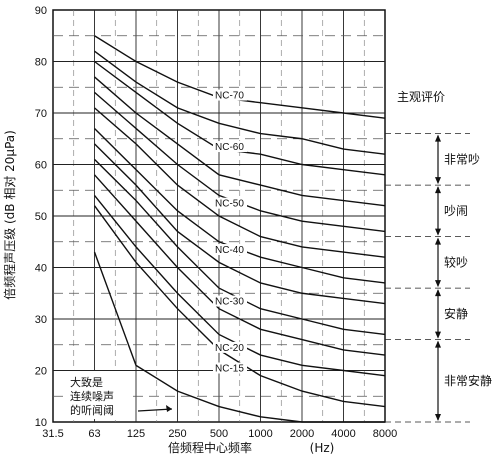 This screenshot has height=459, width=500. Describe the element at coordinates (456, 261) in the screenshot. I see `evaluation-label: 较吵` at that location.